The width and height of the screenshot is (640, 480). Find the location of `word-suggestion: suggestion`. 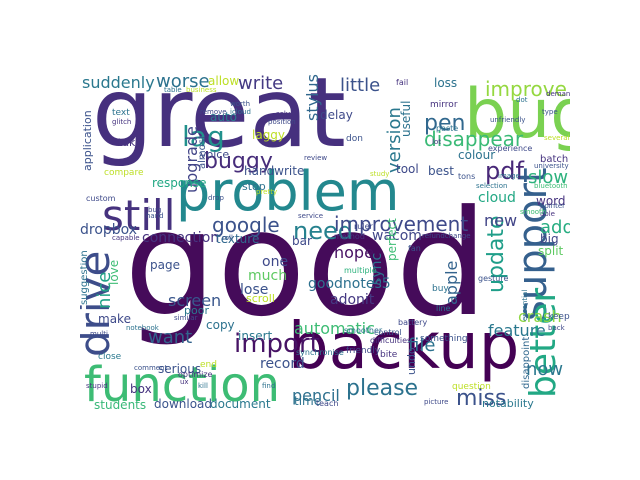

word-suggestion: suggestion is located at coordinates (85, 277).